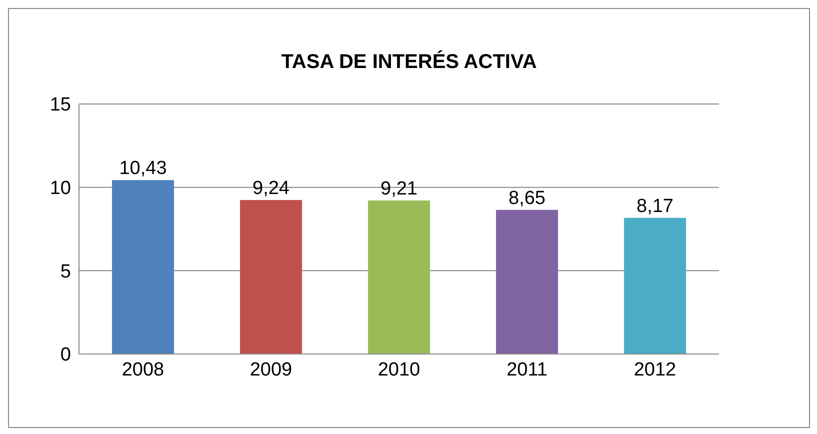 Image resolution: width=817 pixels, height=434 pixels. Describe the element at coordinates (527, 198) in the screenshot. I see `data-label: 8,65` at that location.